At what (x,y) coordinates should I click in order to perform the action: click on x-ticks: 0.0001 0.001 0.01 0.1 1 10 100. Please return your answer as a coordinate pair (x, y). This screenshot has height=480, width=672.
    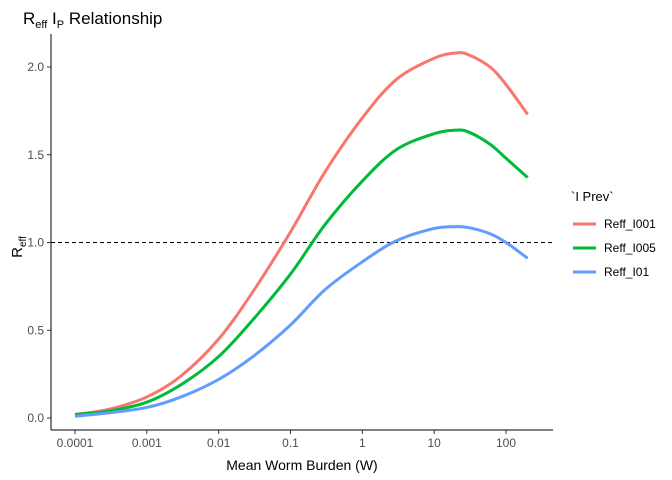
    Looking at the image, I should click on (286, 440).